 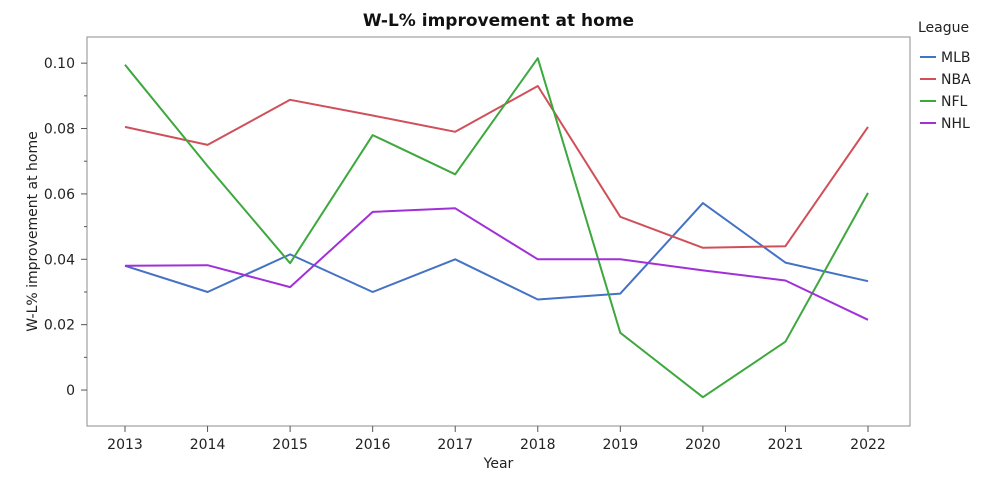 What do you see at coordinates (786, 445) in the screenshot?
I see `x-tick-label: 2021` at bounding box center [786, 445].